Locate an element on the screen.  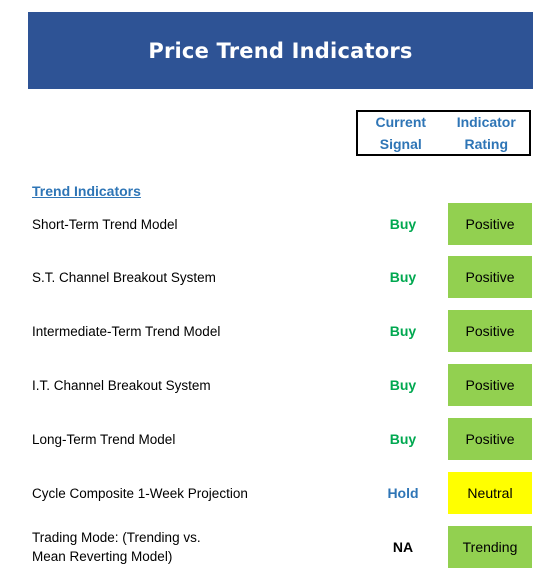
indicator-label-line1: S.T. Channel Breakout System is located at coordinates (124, 277).